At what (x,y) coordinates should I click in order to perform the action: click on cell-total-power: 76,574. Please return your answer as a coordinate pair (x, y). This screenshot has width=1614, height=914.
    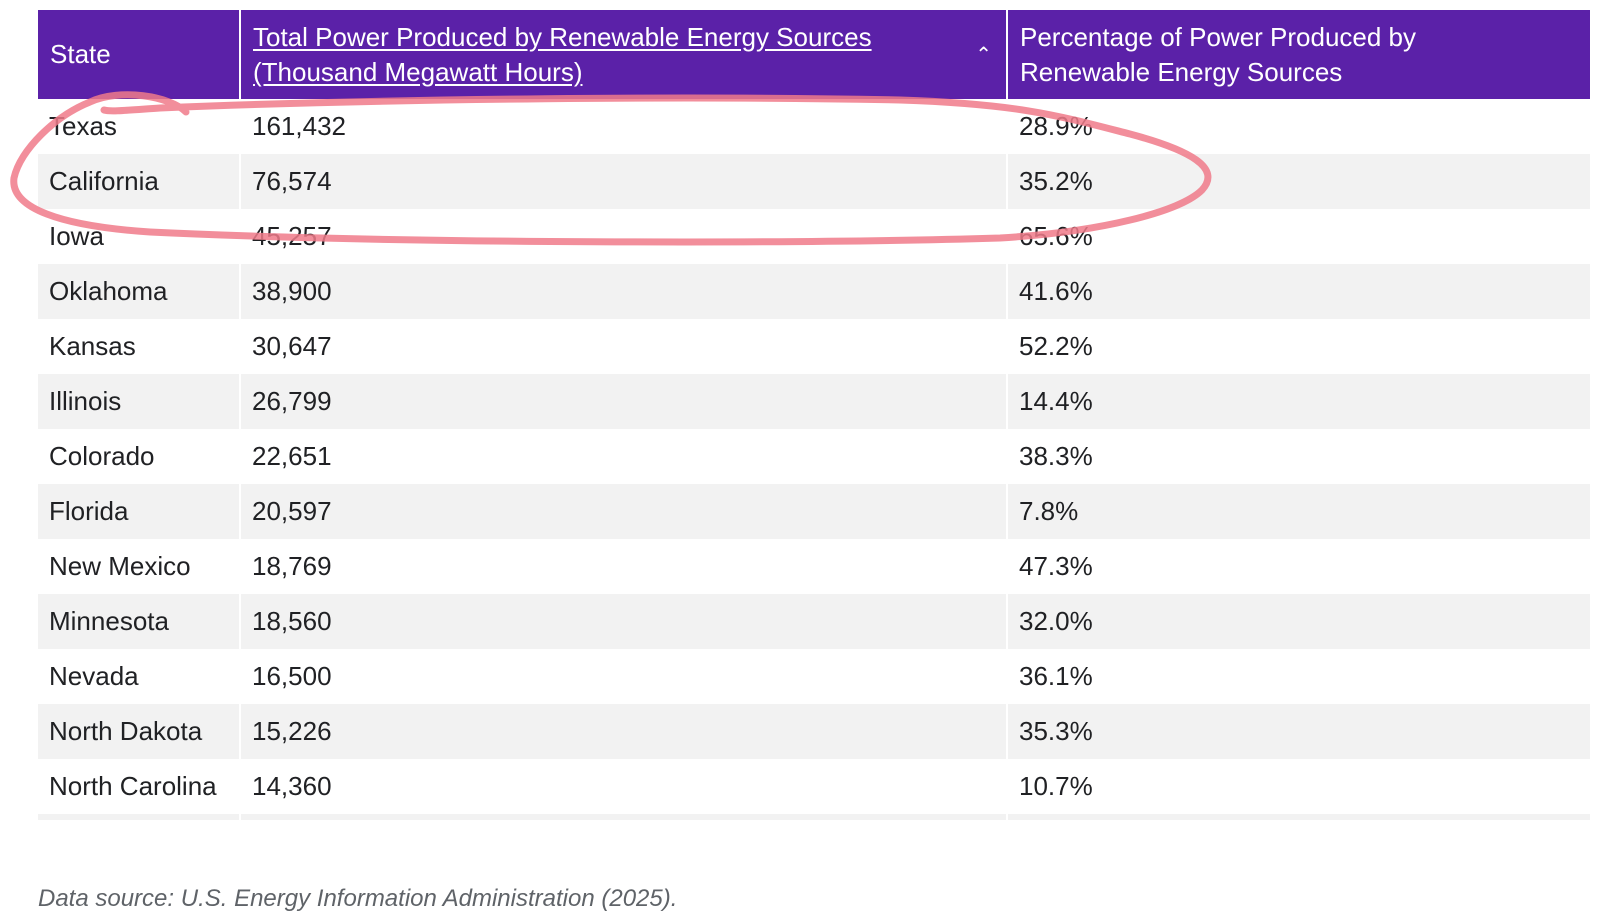
    Looking at the image, I should click on (624, 181).